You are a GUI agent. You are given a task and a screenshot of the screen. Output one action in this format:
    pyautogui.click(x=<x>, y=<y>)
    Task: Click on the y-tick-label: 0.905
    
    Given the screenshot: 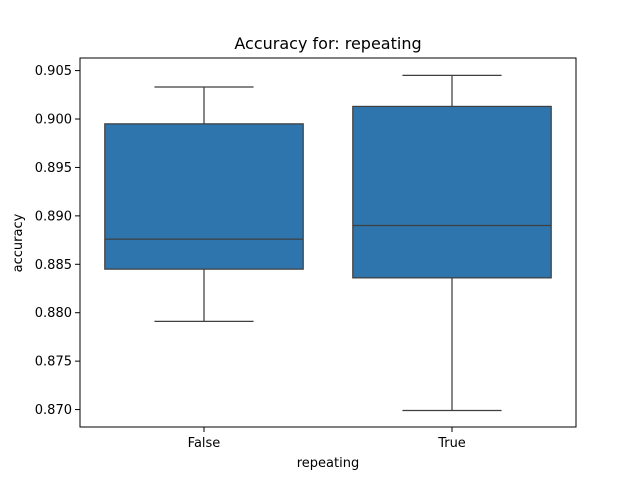 What is the action you would take?
    pyautogui.click(x=53, y=71)
    